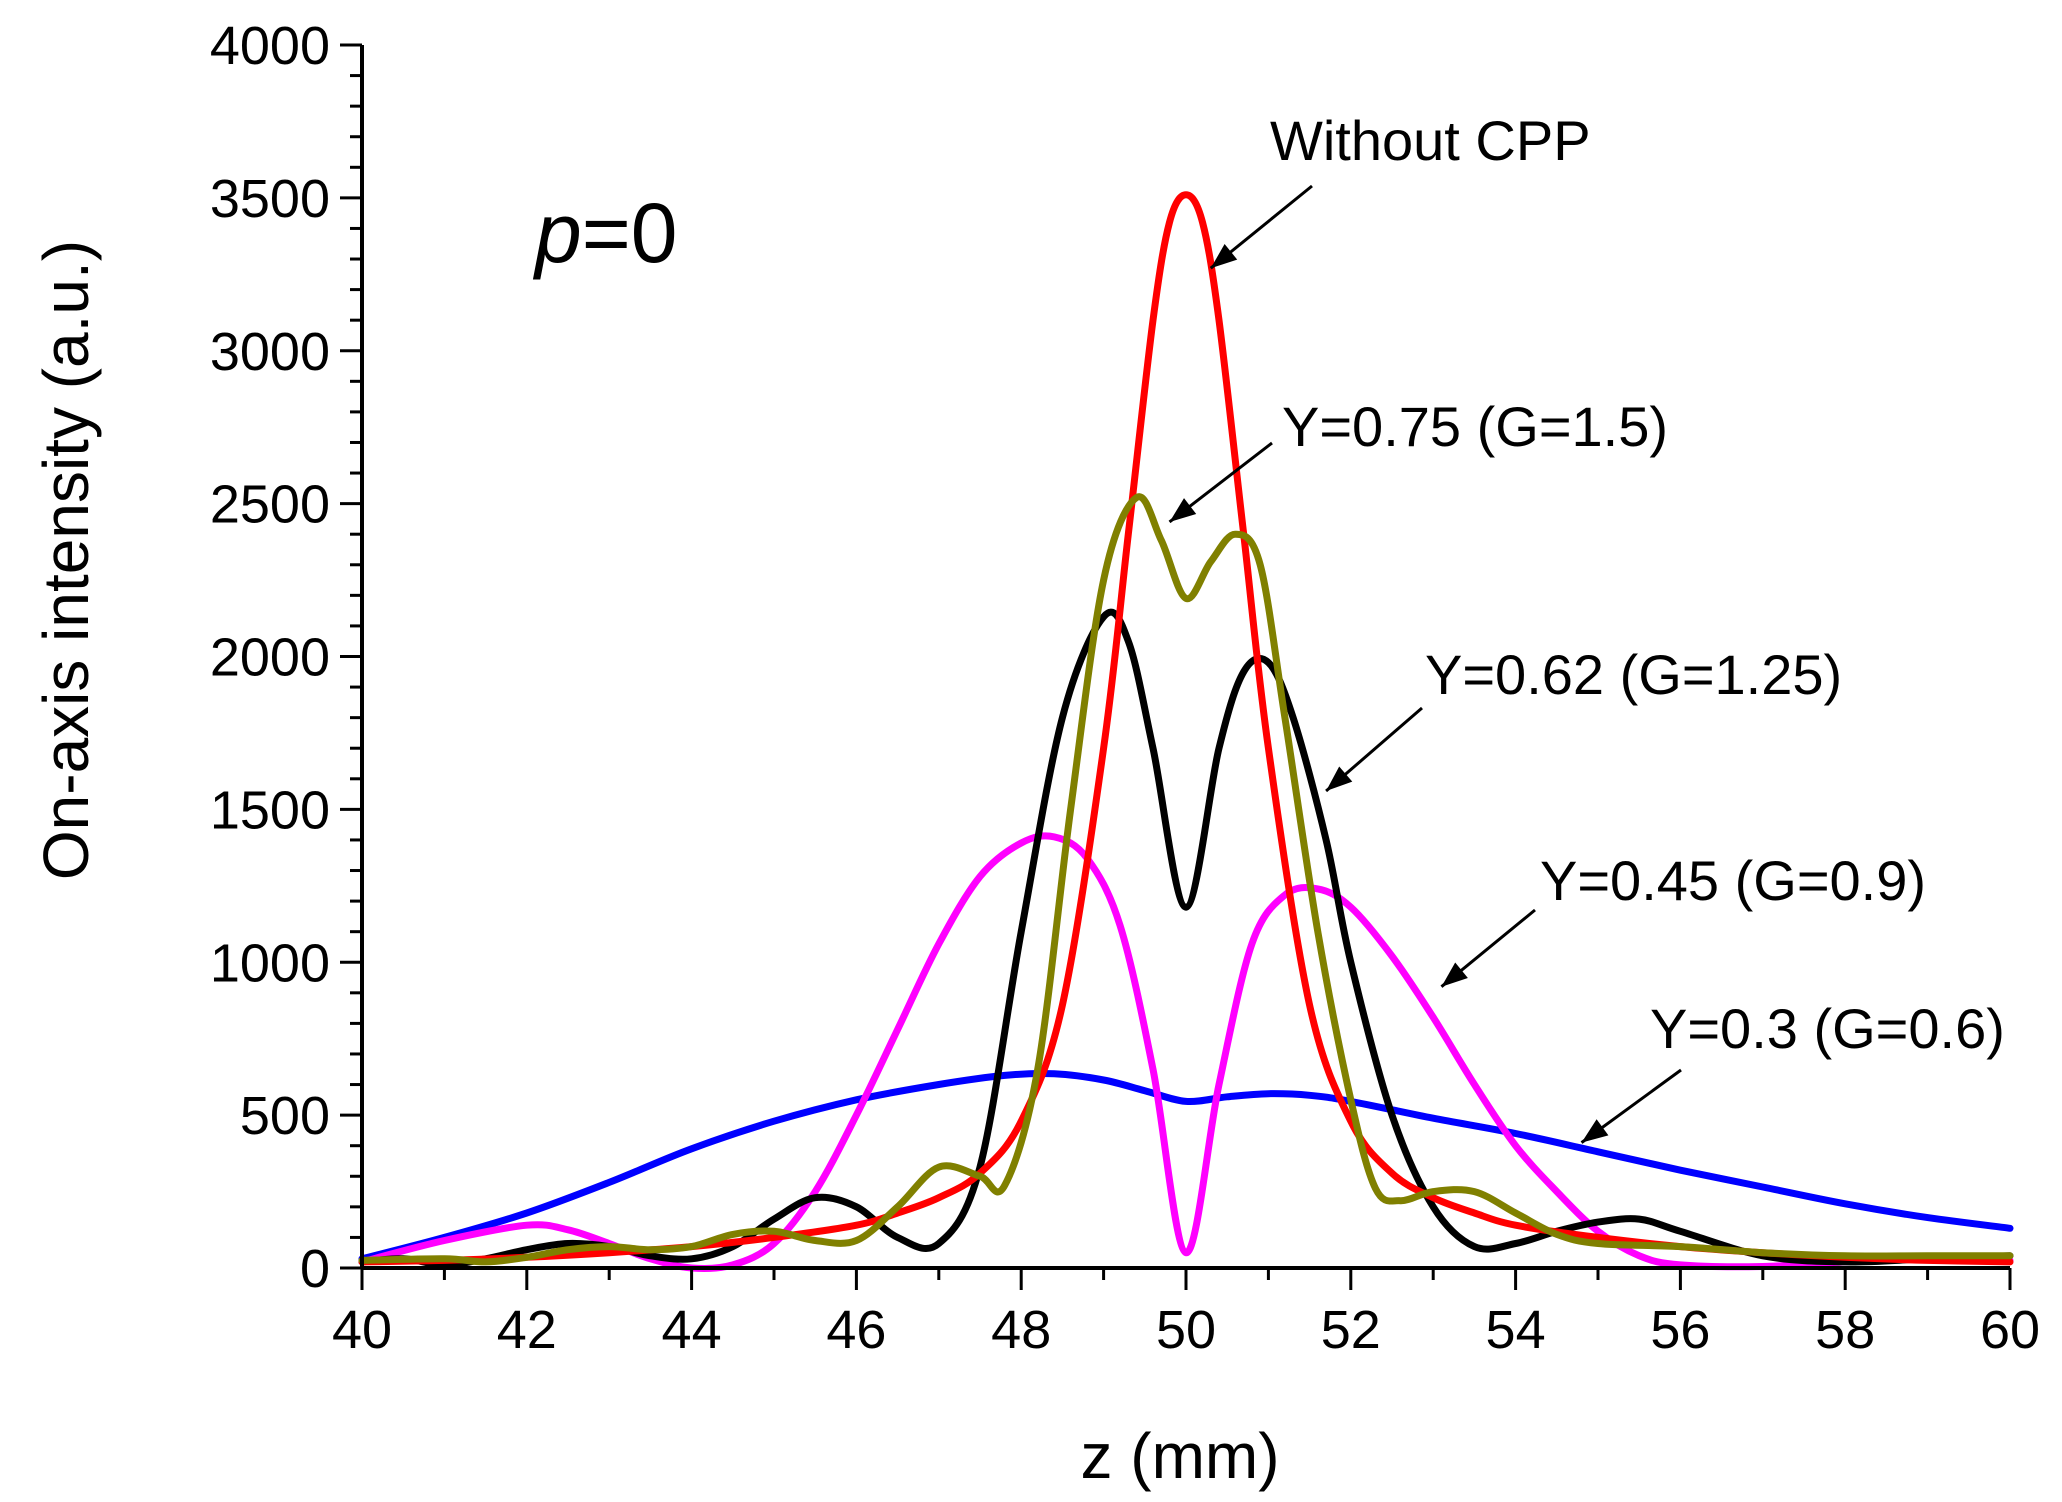  Describe the element at coordinates (270, 658) in the screenshot. I see `y-tick-label: 2000` at that location.